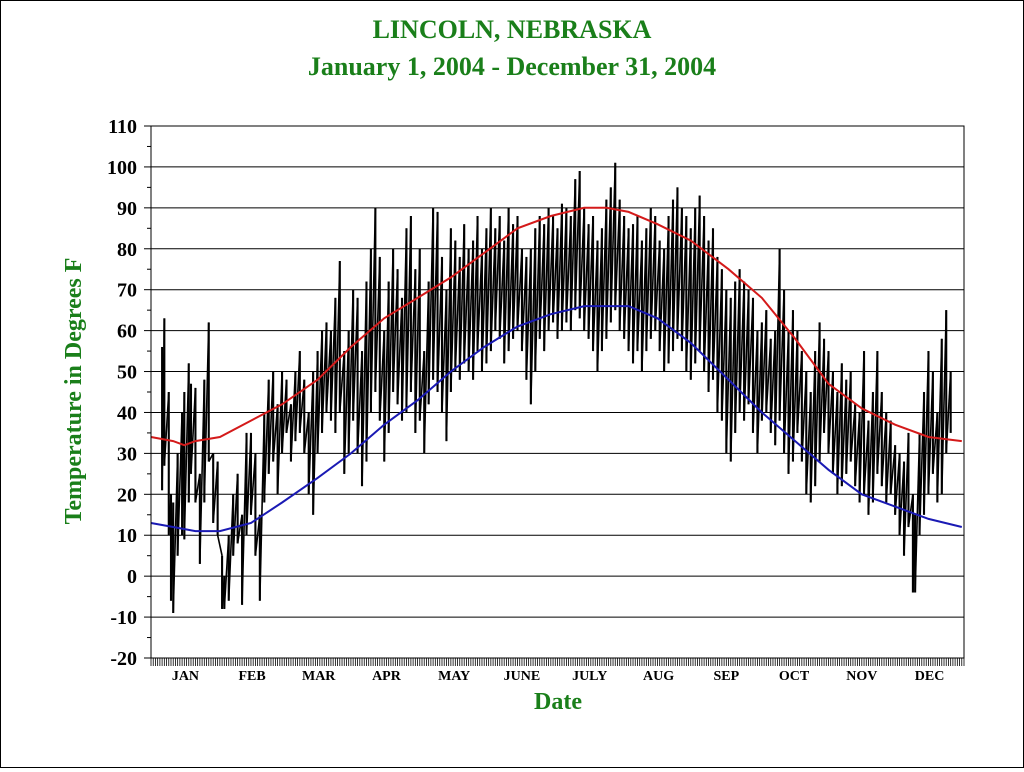  What do you see at coordinates (127, 250) in the screenshot?
I see `y-tick-label: 80` at bounding box center [127, 250].